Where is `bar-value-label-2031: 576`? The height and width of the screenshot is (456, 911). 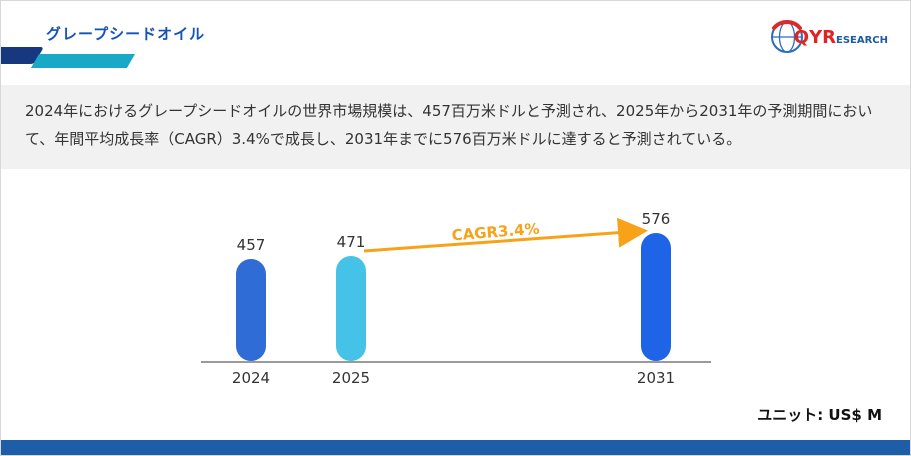
bar-value-label-2031: 576 is located at coordinates (656, 219).